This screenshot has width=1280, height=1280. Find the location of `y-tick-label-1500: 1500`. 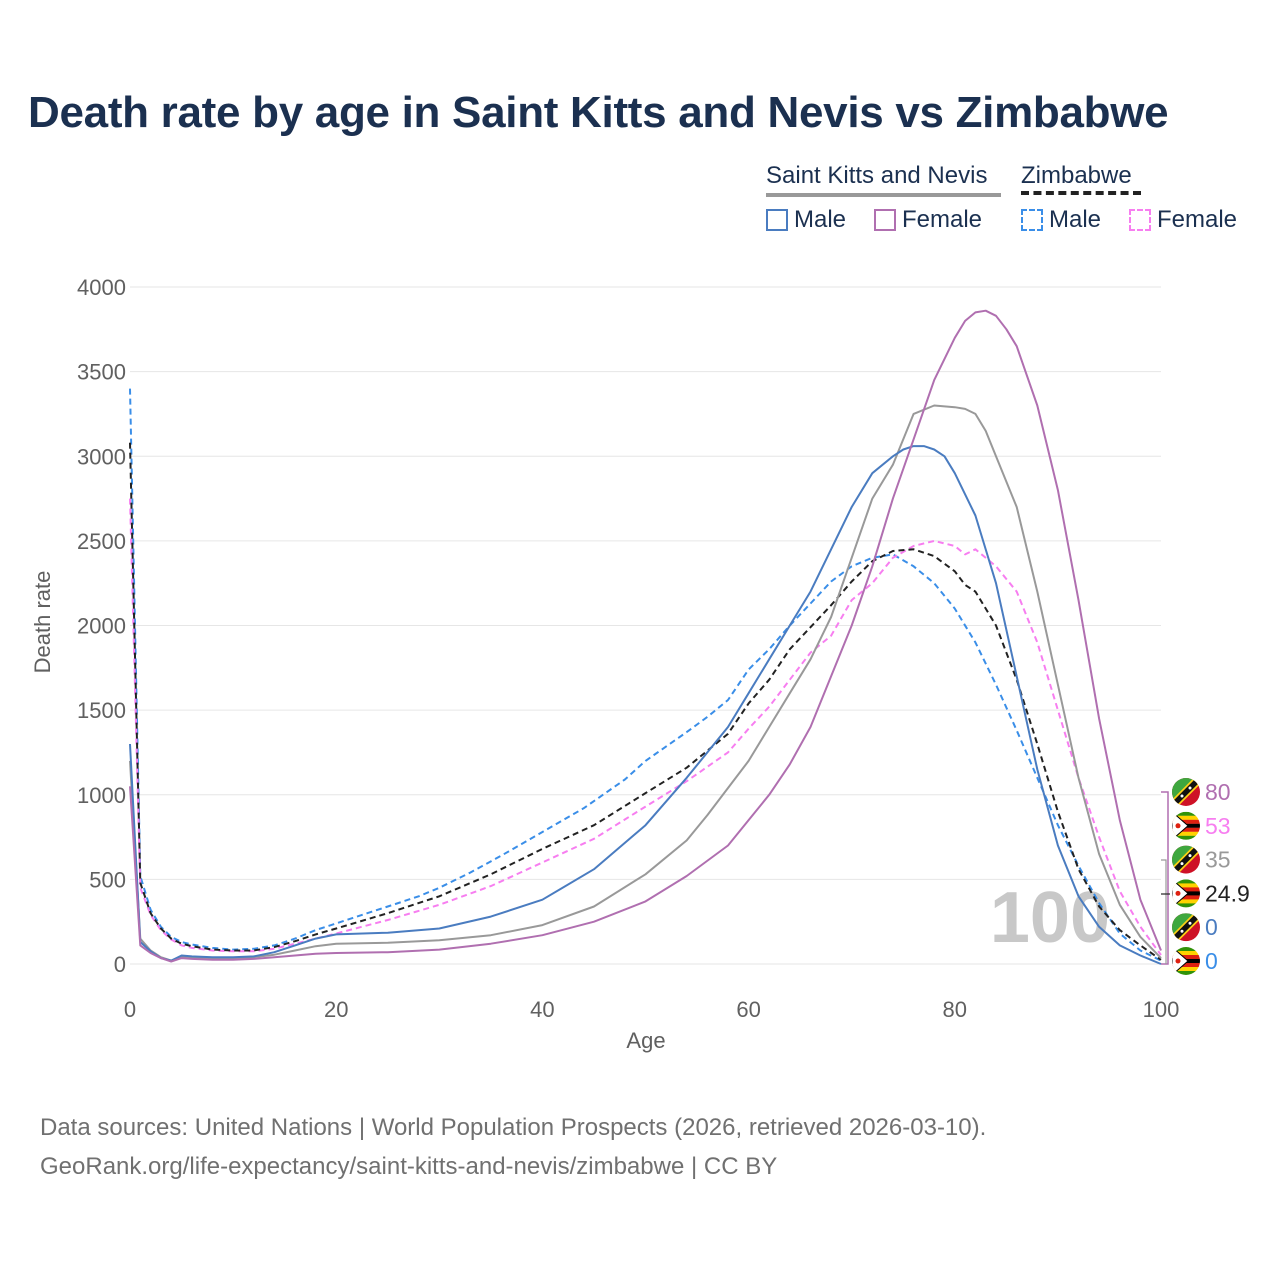

y-tick-label-1500: 1500 is located at coordinates (101, 710).